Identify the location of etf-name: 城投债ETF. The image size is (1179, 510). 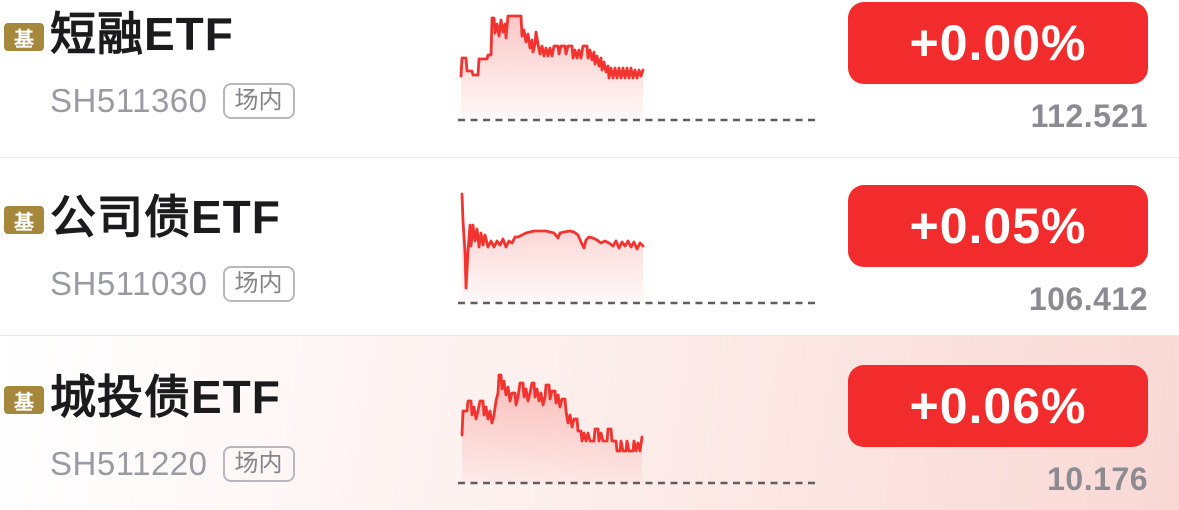
(165, 397).